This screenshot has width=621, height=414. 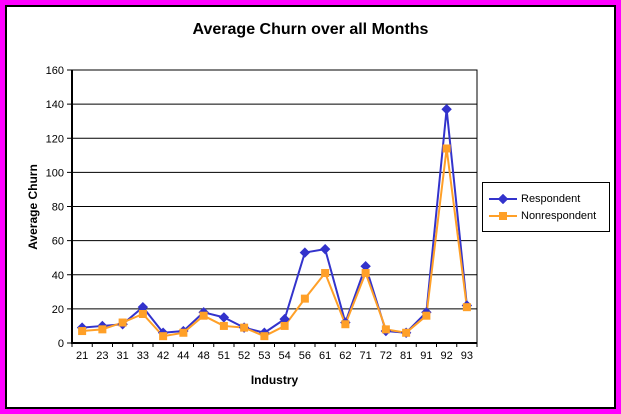 What do you see at coordinates (325, 356) in the screenshot?
I see `x-tick-label: 61` at bounding box center [325, 356].